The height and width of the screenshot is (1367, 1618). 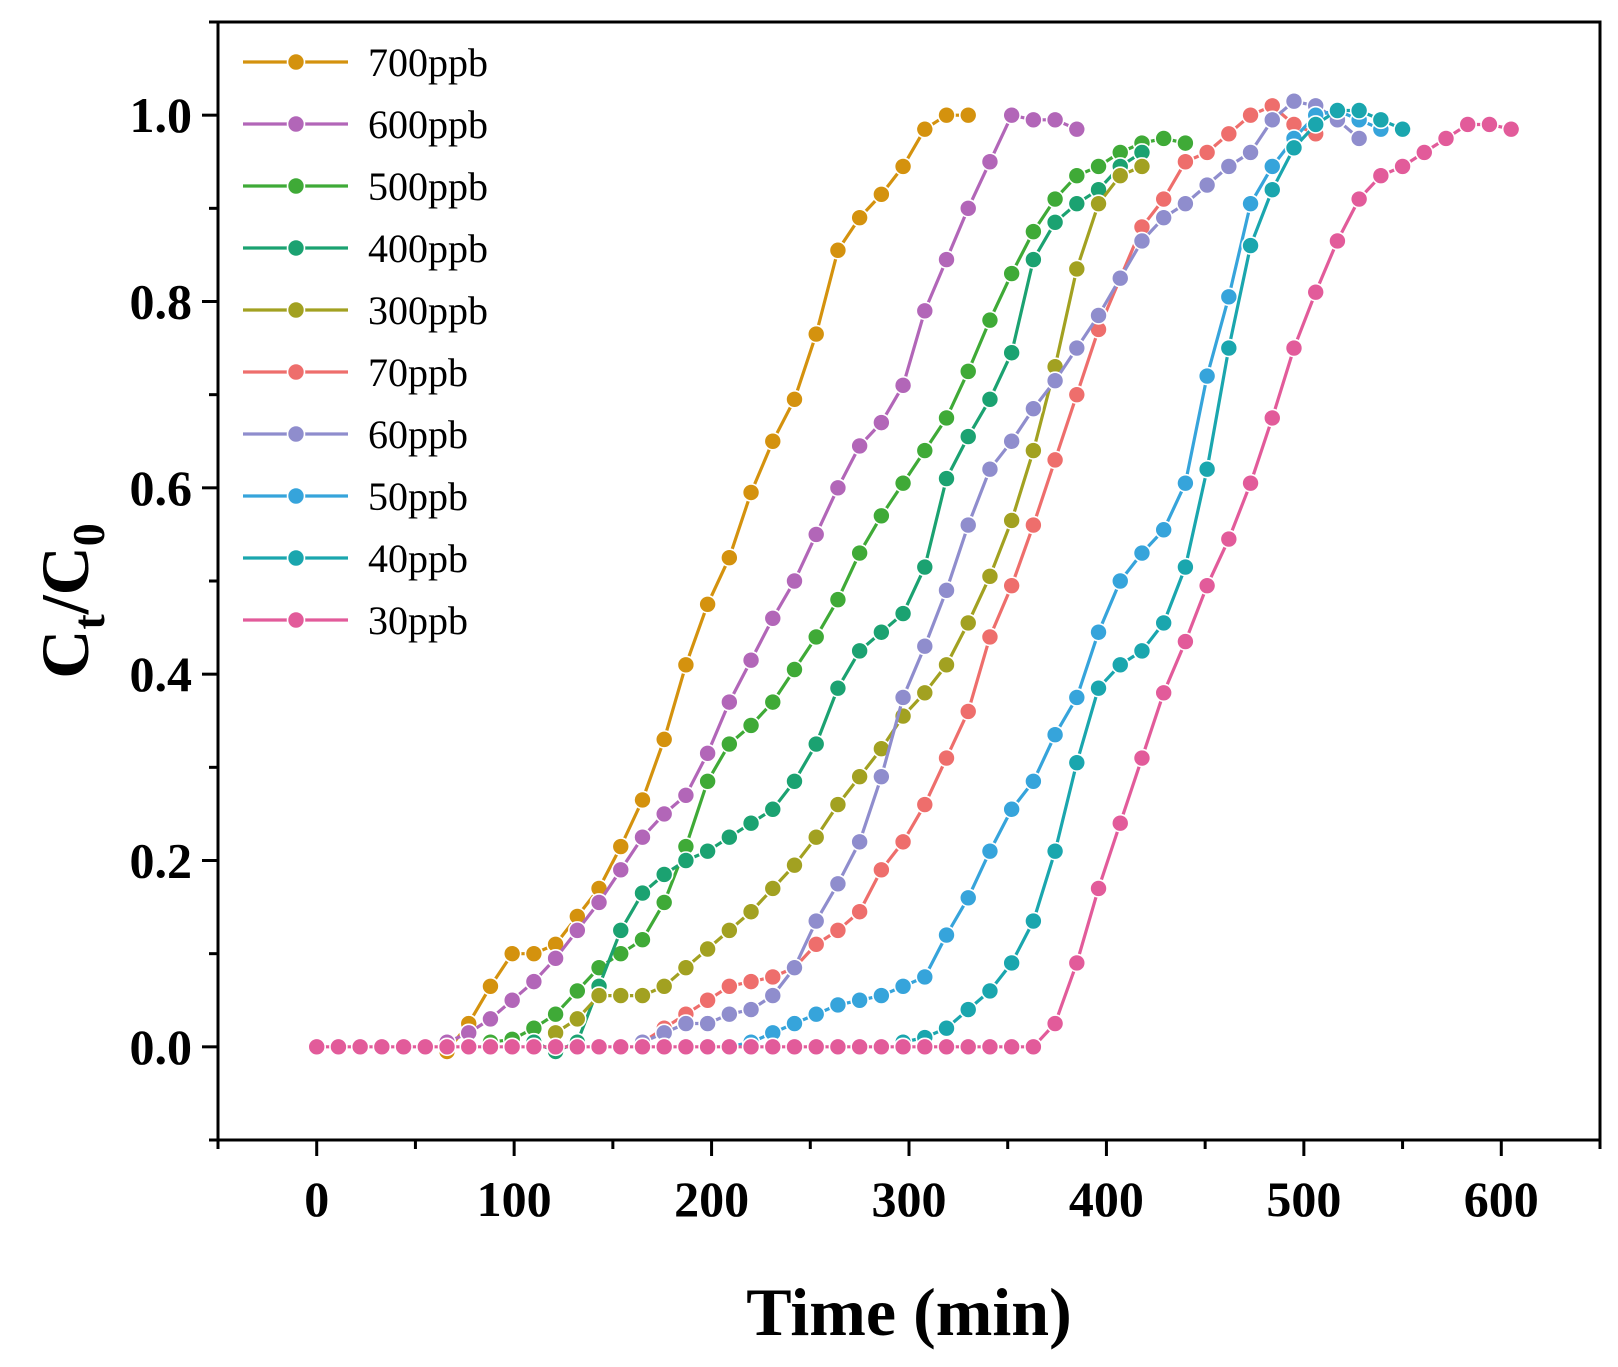 What do you see at coordinates (65, 654) in the screenshot?
I see `y-axis-title-main: C` at bounding box center [65, 654].